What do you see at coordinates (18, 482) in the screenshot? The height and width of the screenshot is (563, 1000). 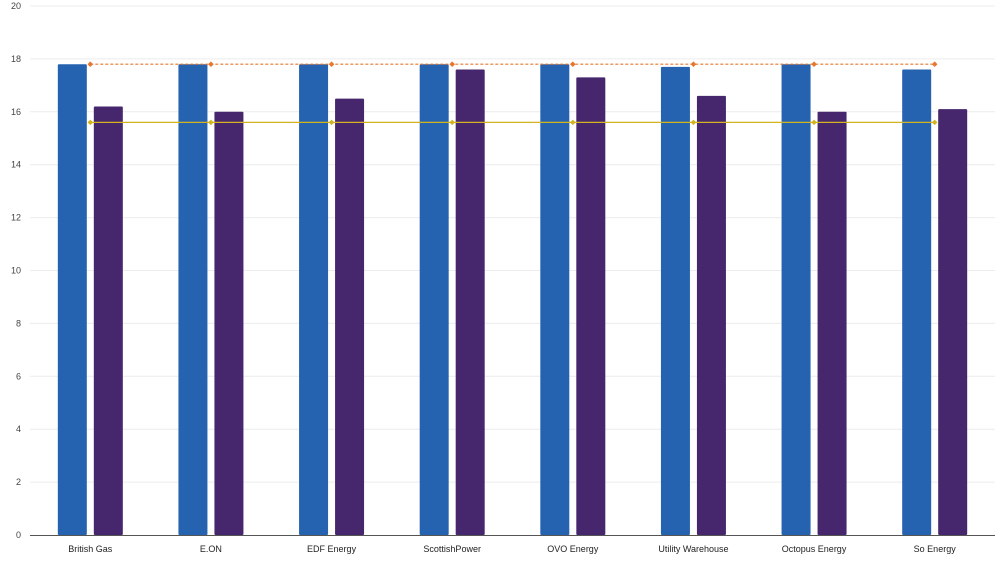 I see `y-tick-label: 2` at bounding box center [18, 482].